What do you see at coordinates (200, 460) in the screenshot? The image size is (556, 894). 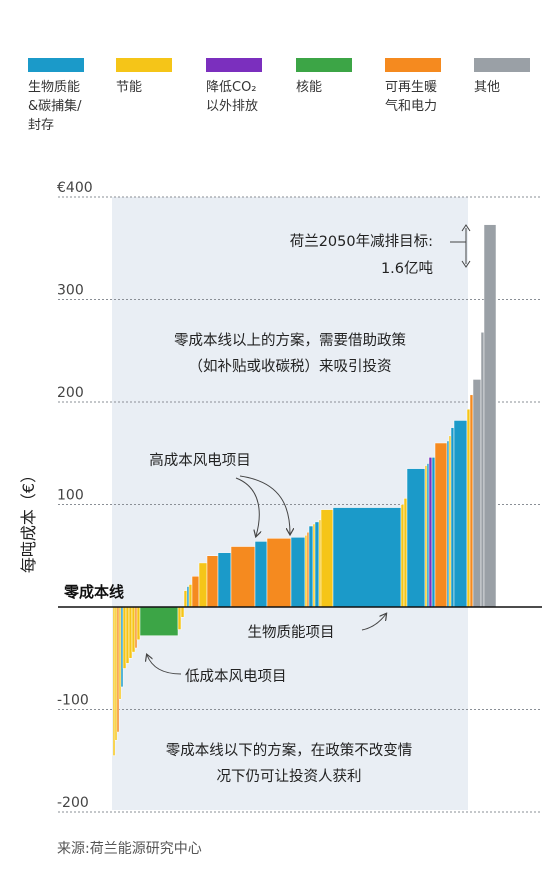 I see `high-cost-wind-annotation: 高成本风电项目` at bounding box center [200, 460].